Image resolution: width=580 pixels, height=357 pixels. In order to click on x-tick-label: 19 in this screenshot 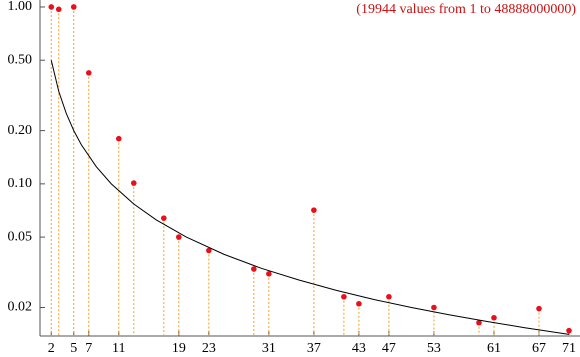, I will do `click(179, 348)`.